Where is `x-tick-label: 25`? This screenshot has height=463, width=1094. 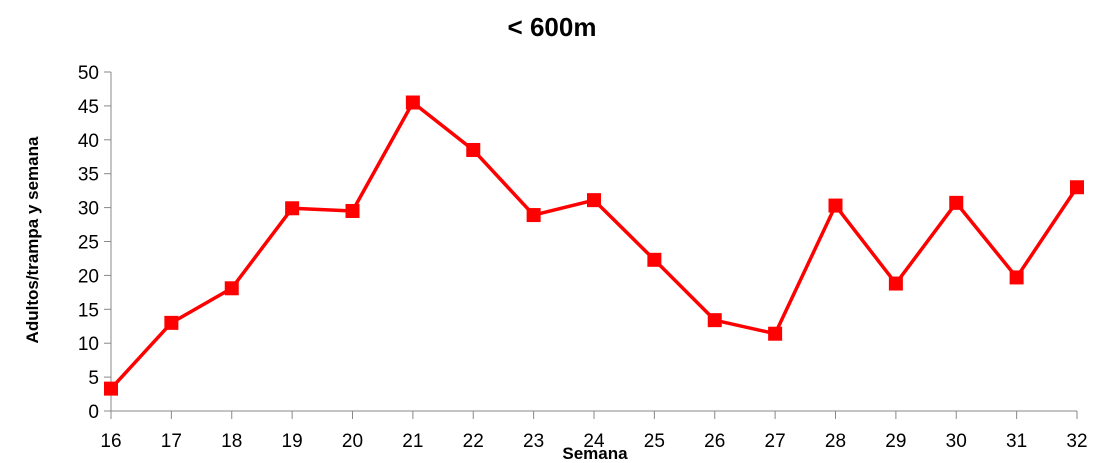
x-tick-label: 25 is located at coordinates (654, 441).